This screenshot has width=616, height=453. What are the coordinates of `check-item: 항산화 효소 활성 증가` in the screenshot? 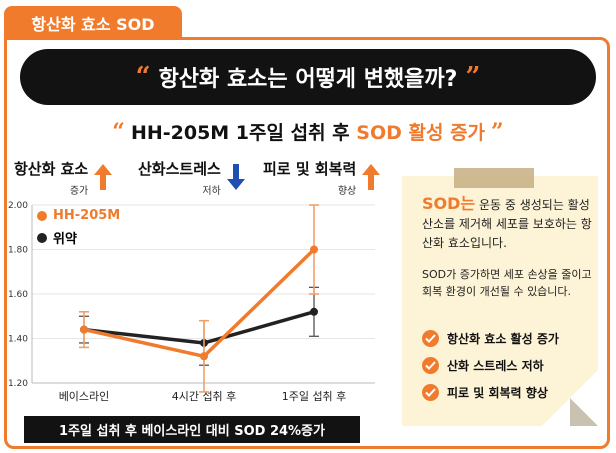 It's located at (490, 338).